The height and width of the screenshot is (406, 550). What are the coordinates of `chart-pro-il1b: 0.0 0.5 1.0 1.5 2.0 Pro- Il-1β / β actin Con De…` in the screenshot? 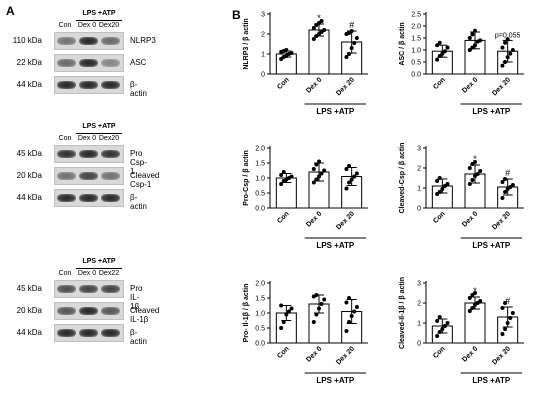 It's located at (312, 333).